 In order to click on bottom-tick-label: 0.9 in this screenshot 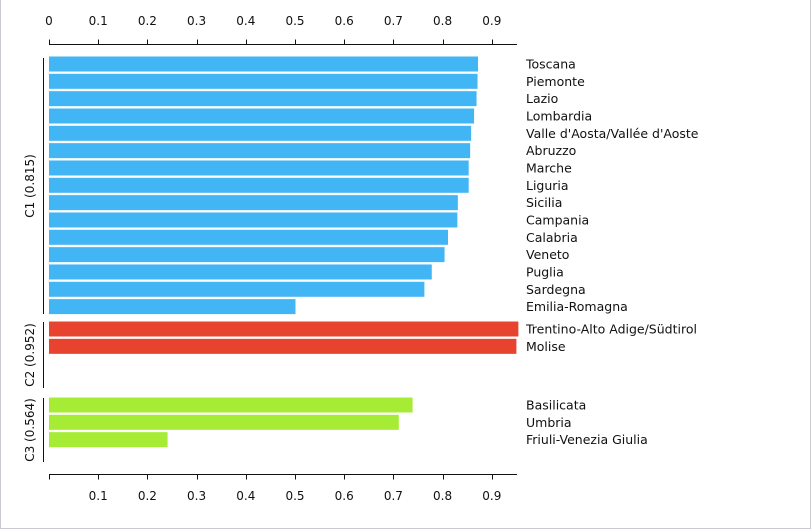, I will do `click(491, 496)`.